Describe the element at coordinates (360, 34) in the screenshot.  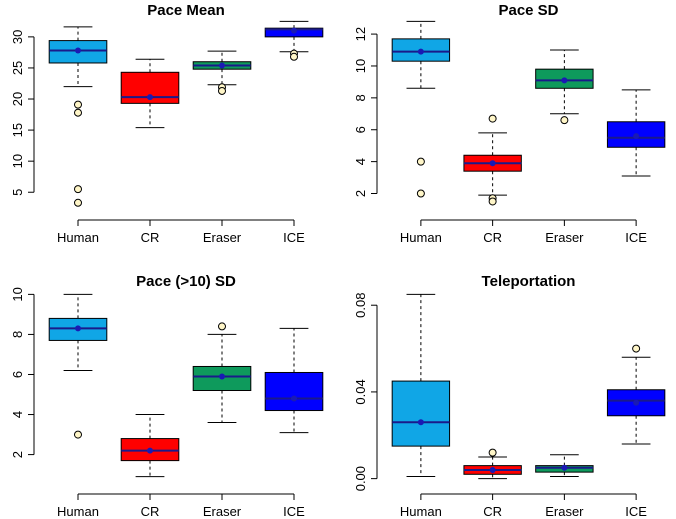
I see `y-tick-label: 12` at that location.